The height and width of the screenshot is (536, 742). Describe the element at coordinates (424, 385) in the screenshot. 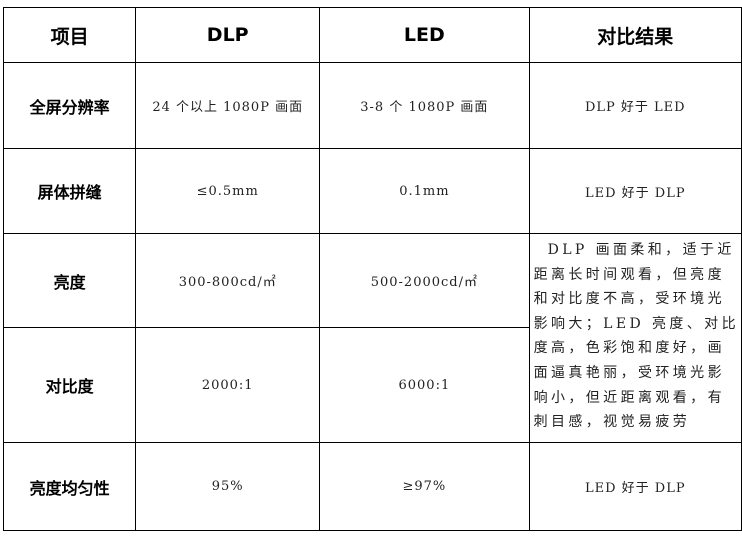

I see `led-value: 6000:1` at that location.